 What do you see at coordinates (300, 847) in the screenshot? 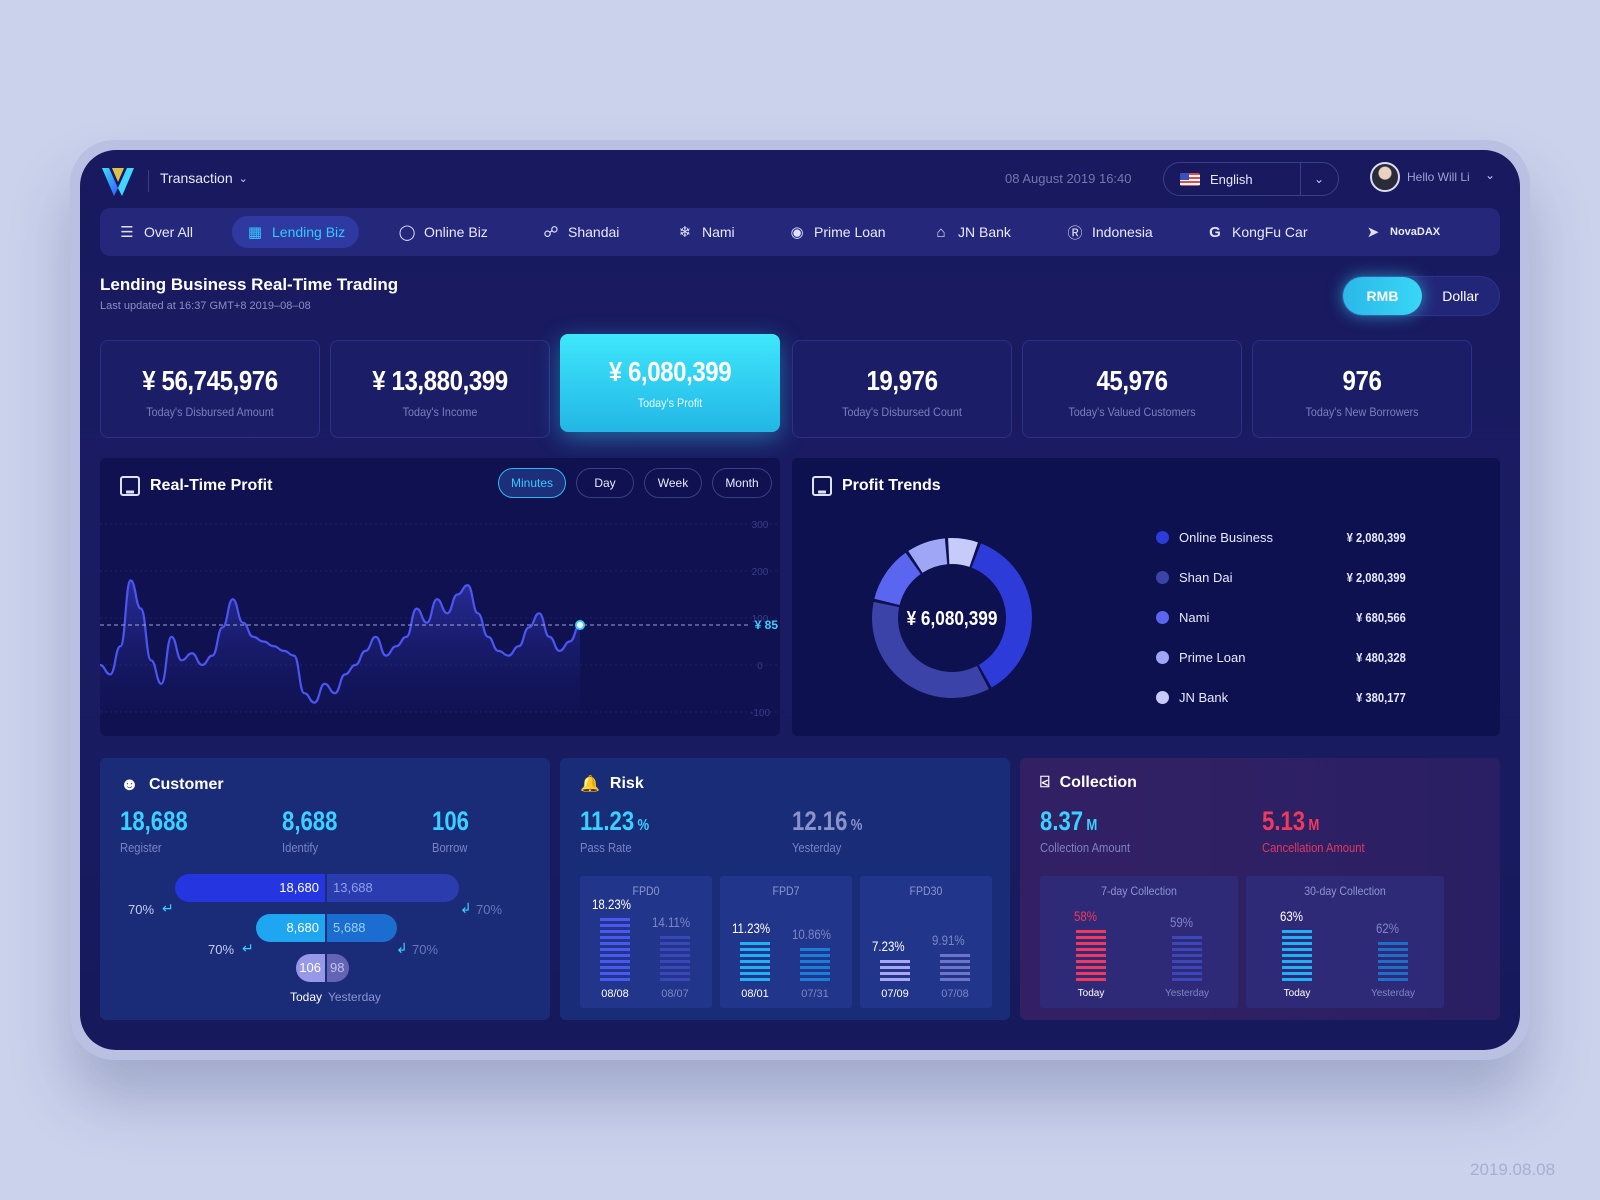
I see `identify-label: Identify` at bounding box center [300, 847].